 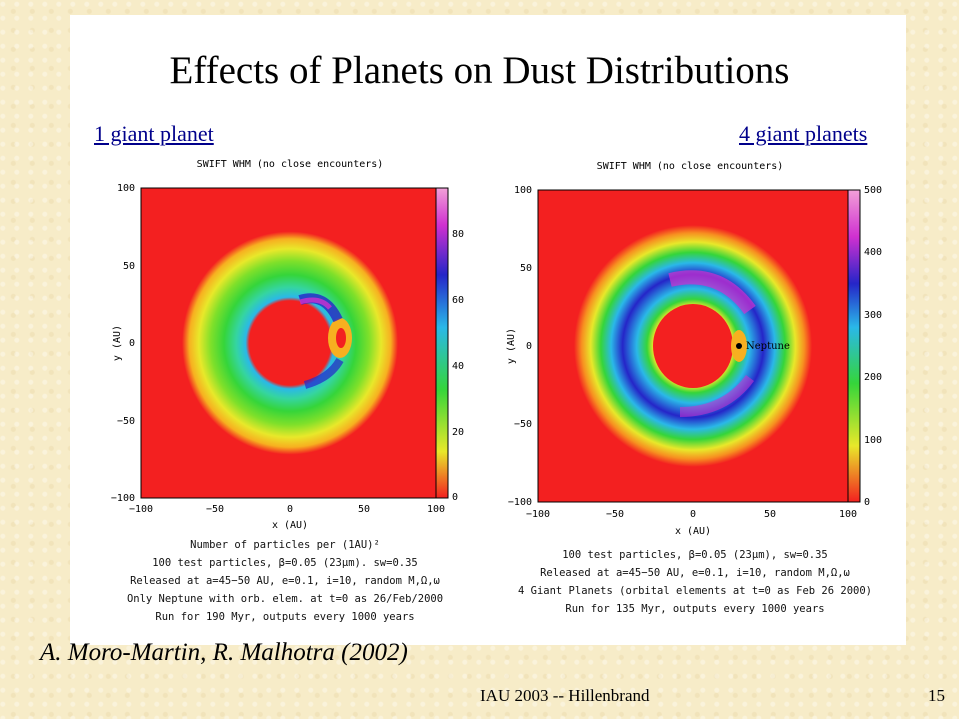 I want to click on left-ylabel: y (AU), so click(x=117, y=343).